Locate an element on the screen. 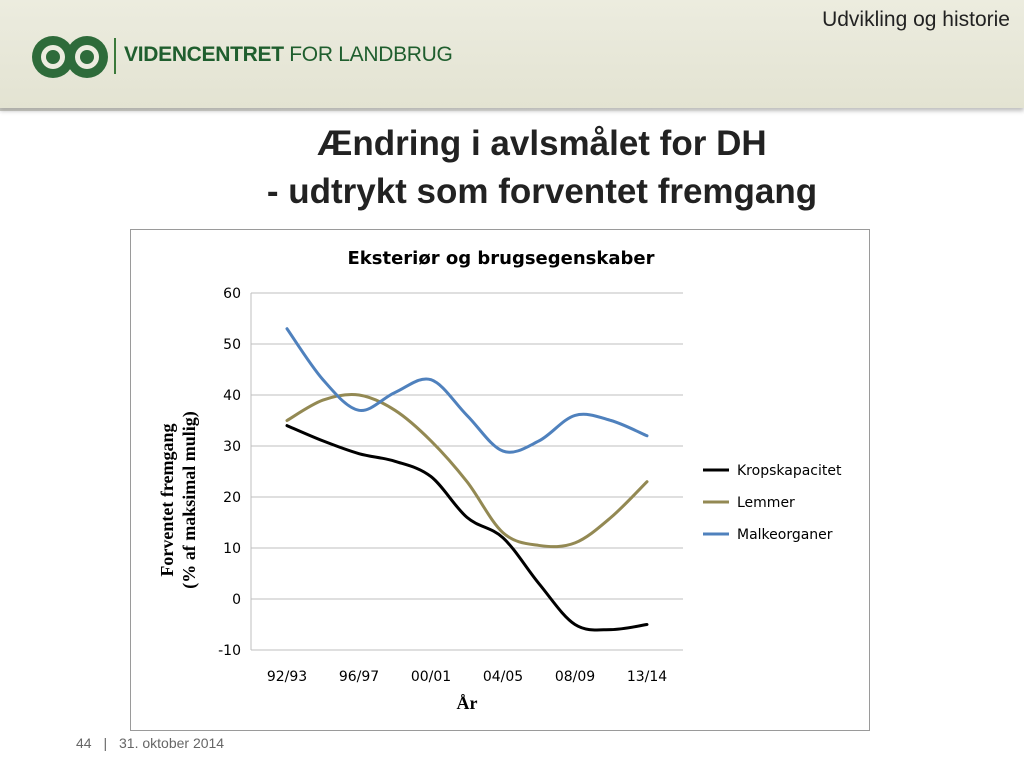  y-axis-label-line2: (% af maksimal mulig) is located at coordinates (189, 500).